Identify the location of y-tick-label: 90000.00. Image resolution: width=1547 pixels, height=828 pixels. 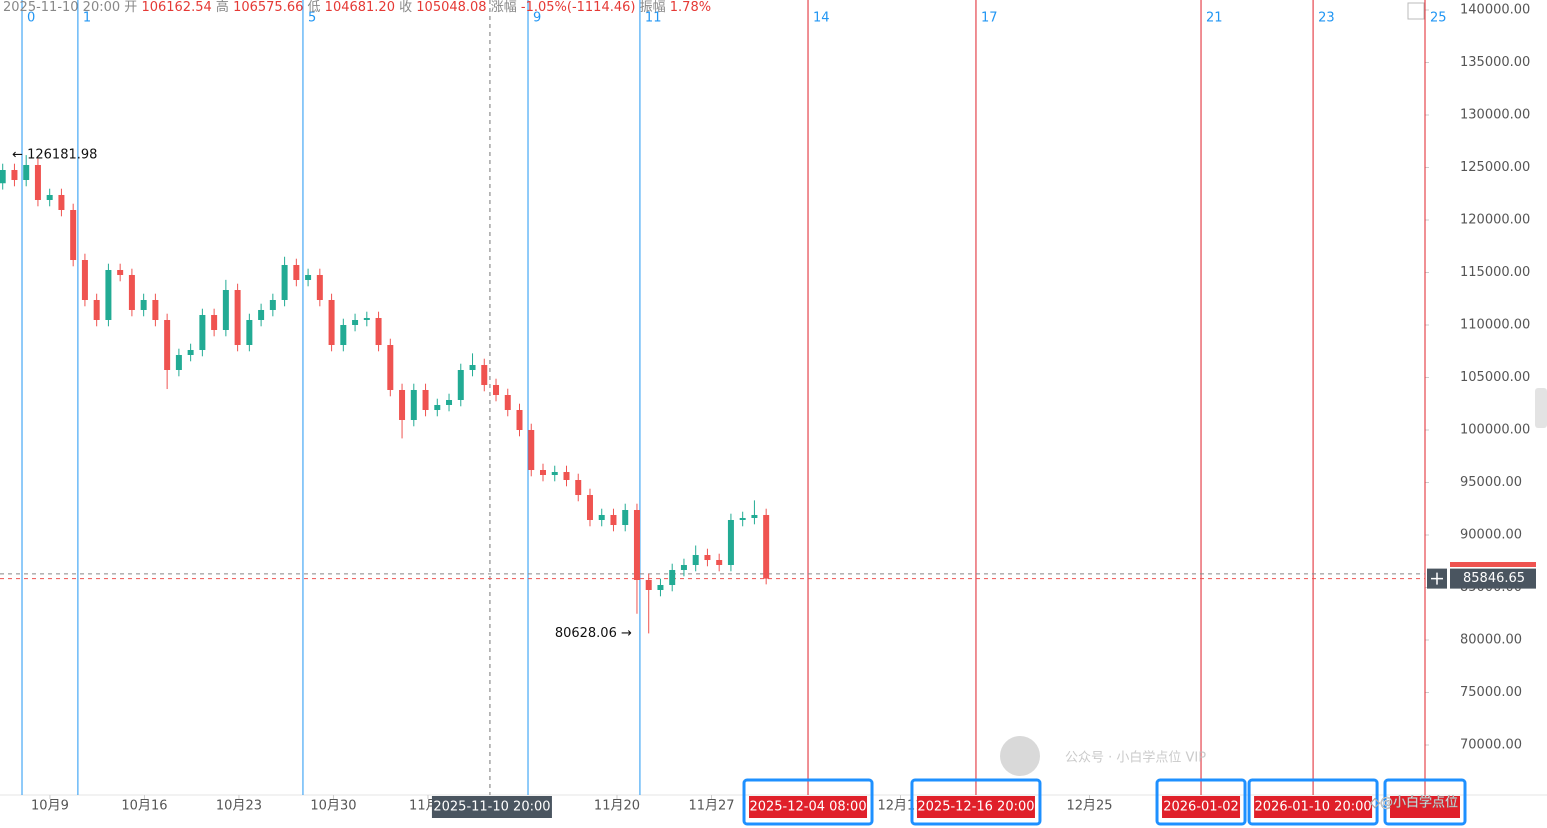
(1491, 534).